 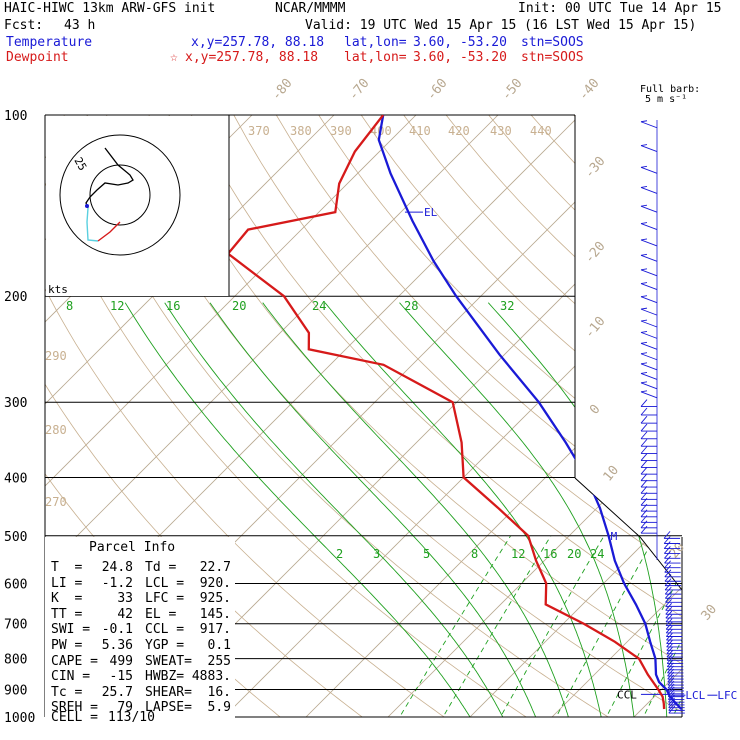 I want to click on moist-adiabat-label: 24, so click(x=319, y=306).